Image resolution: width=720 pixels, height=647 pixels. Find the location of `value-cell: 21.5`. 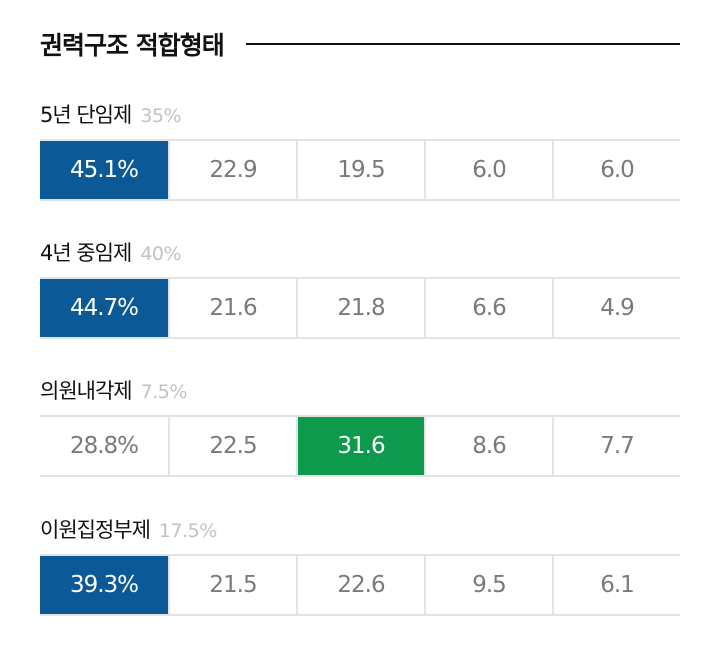

value-cell: 21.5 is located at coordinates (232, 585).